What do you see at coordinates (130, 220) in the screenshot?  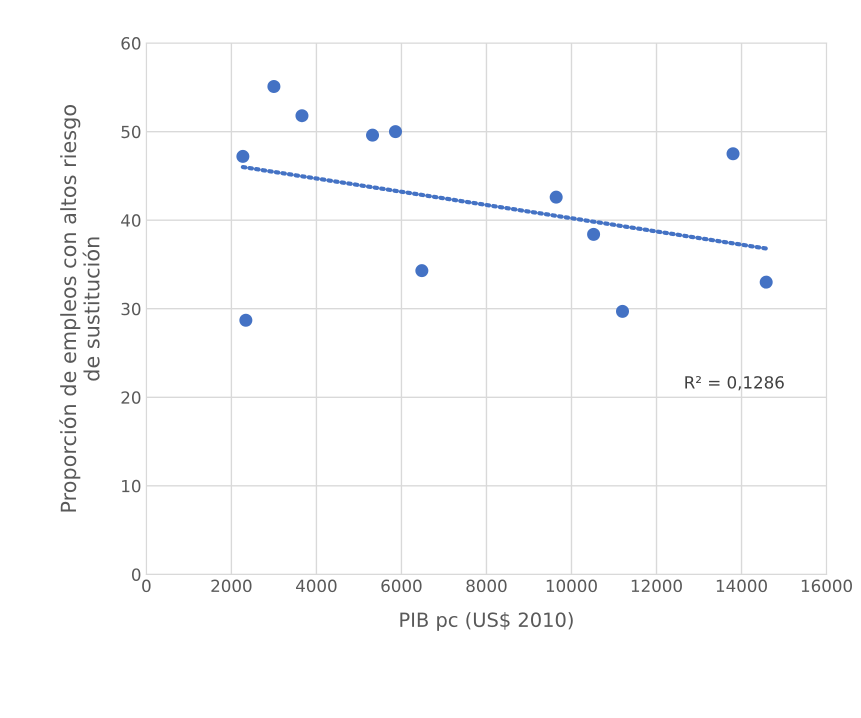 I see `y-tick-label: 40` at bounding box center [130, 220].